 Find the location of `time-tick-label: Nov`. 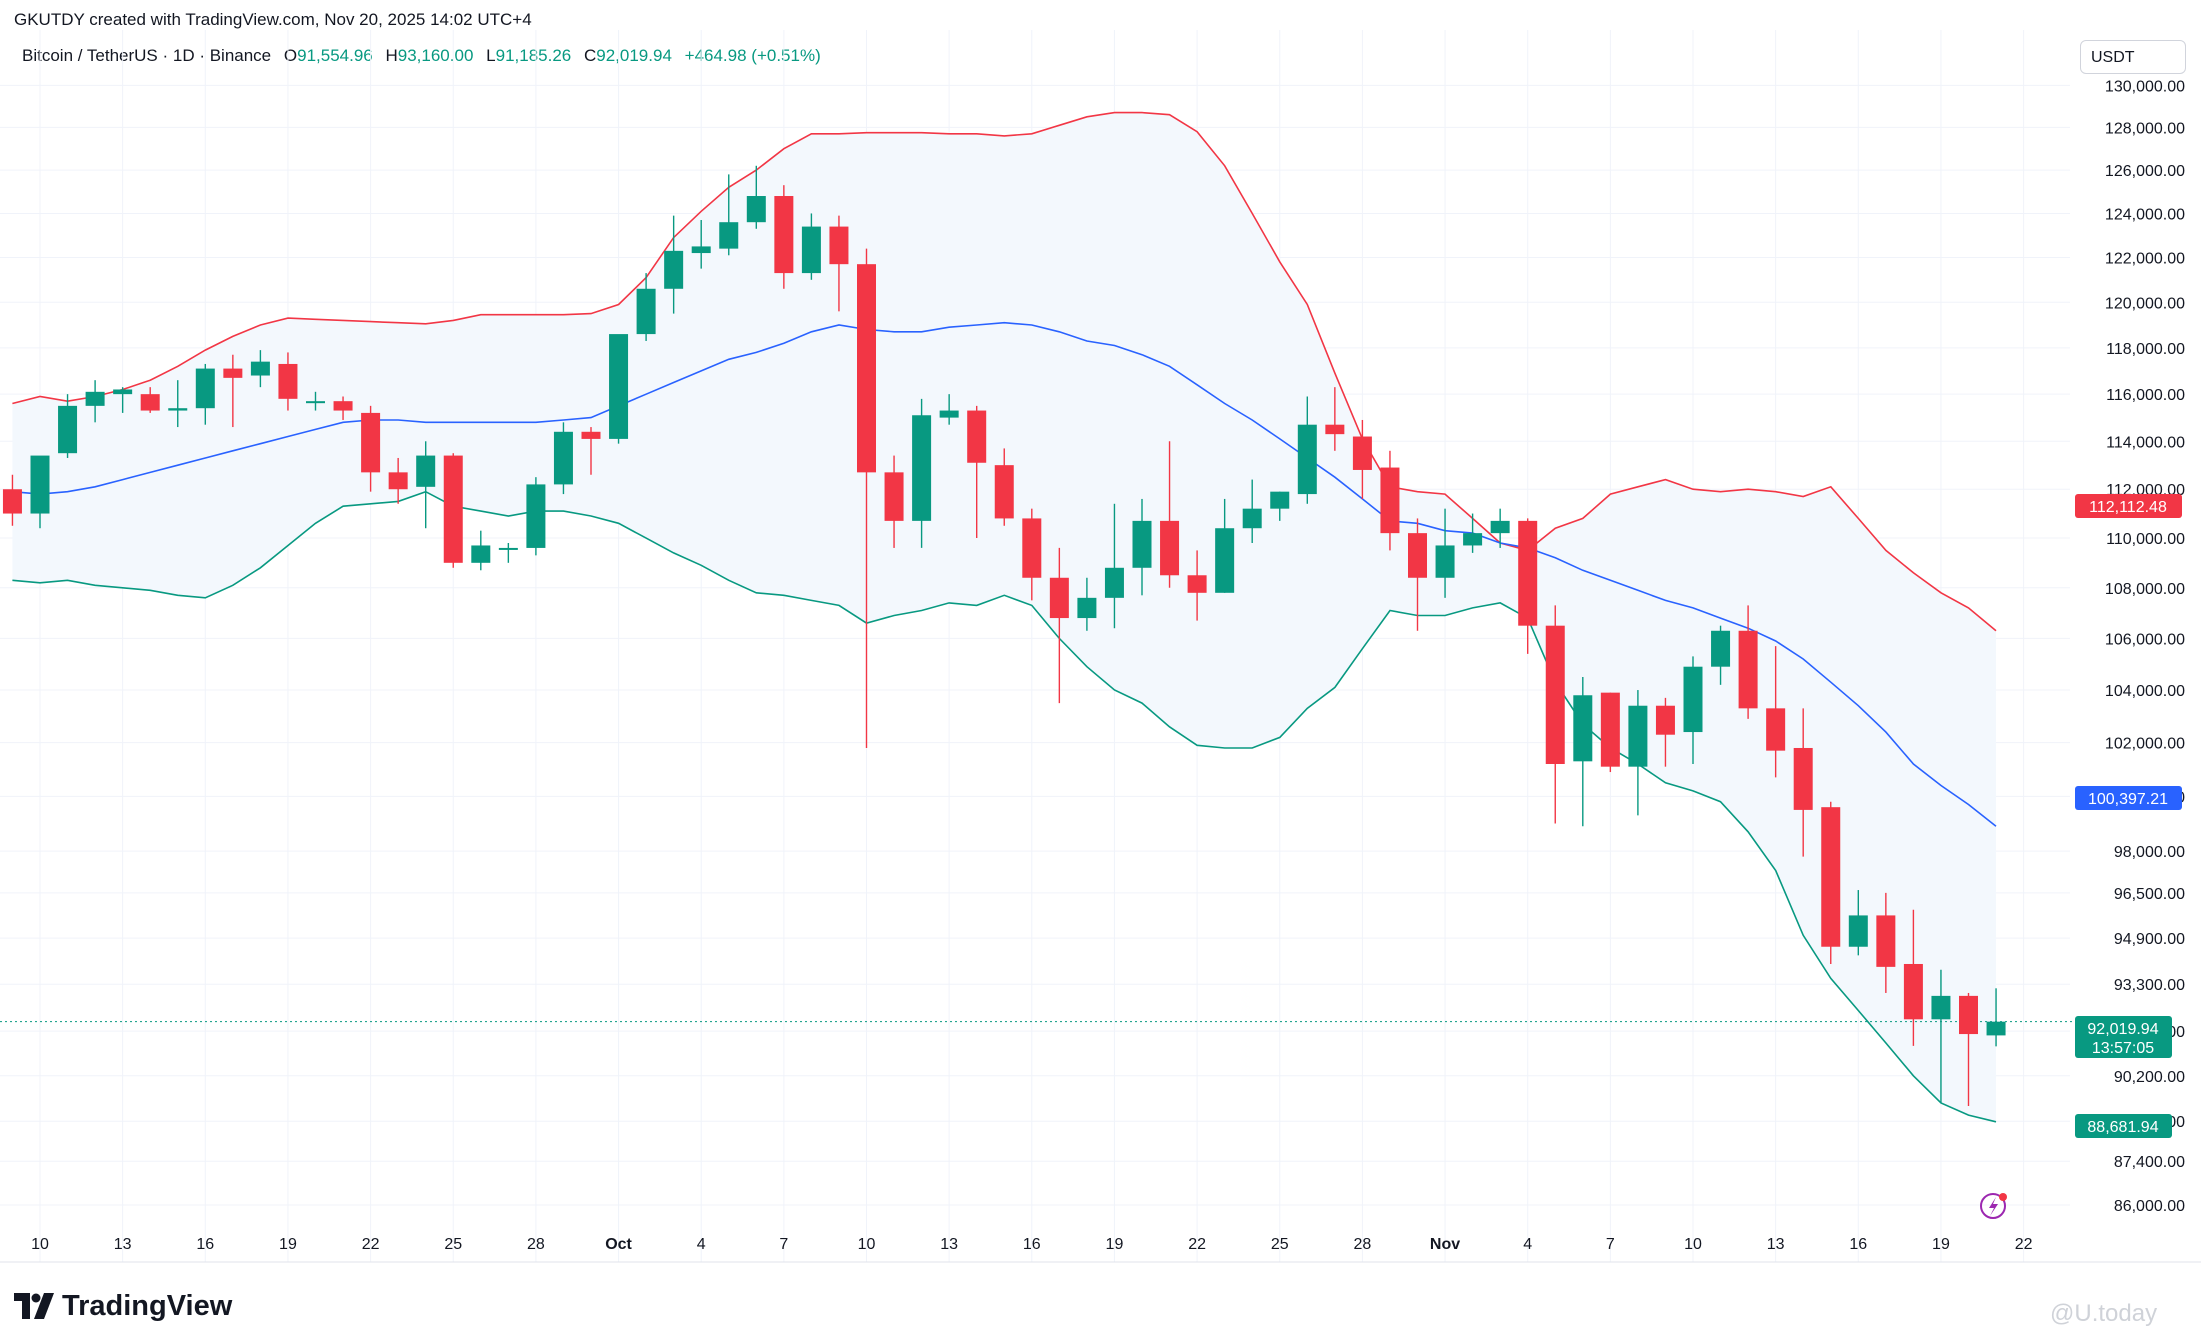

time-tick-label: Nov is located at coordinates (1445, 1244).